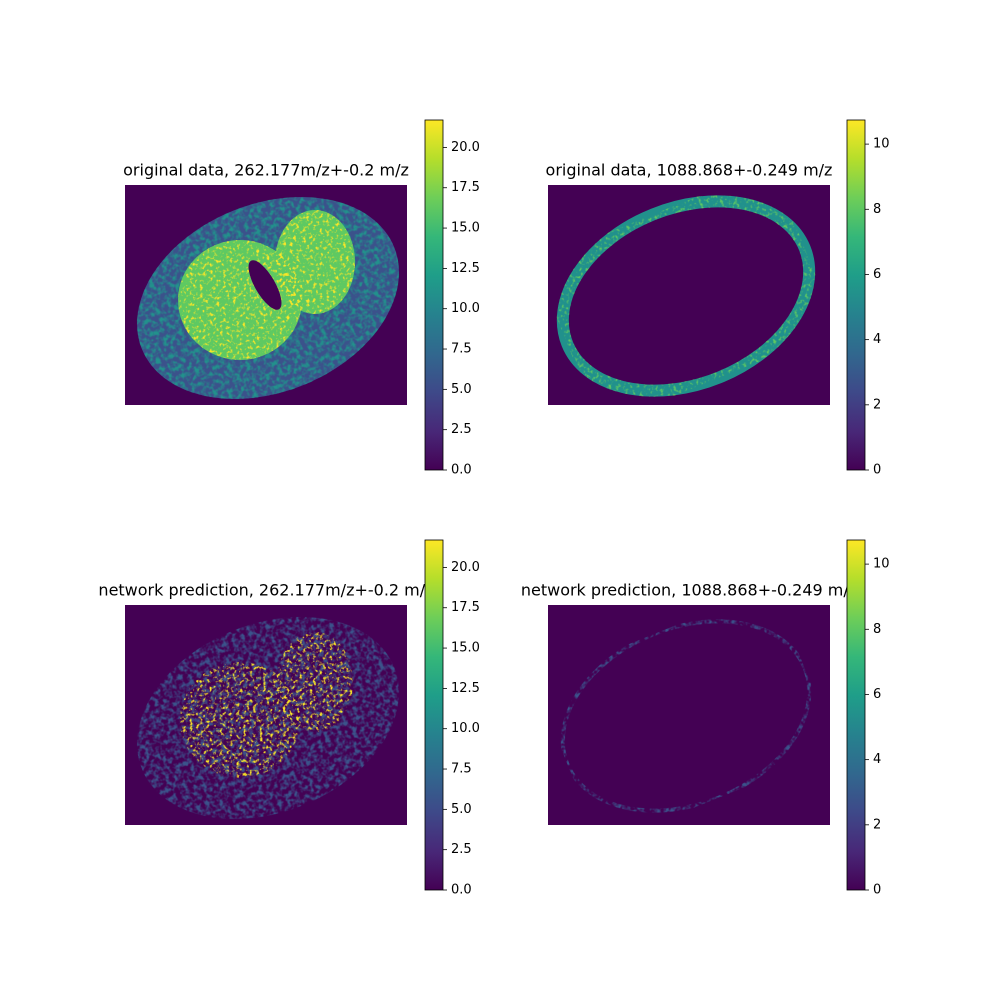  Describe the element at coordinates (266, 170) in the screenshot. I see `panel-title: original data, 262.177m/z+-0.2 m/z` at that location.